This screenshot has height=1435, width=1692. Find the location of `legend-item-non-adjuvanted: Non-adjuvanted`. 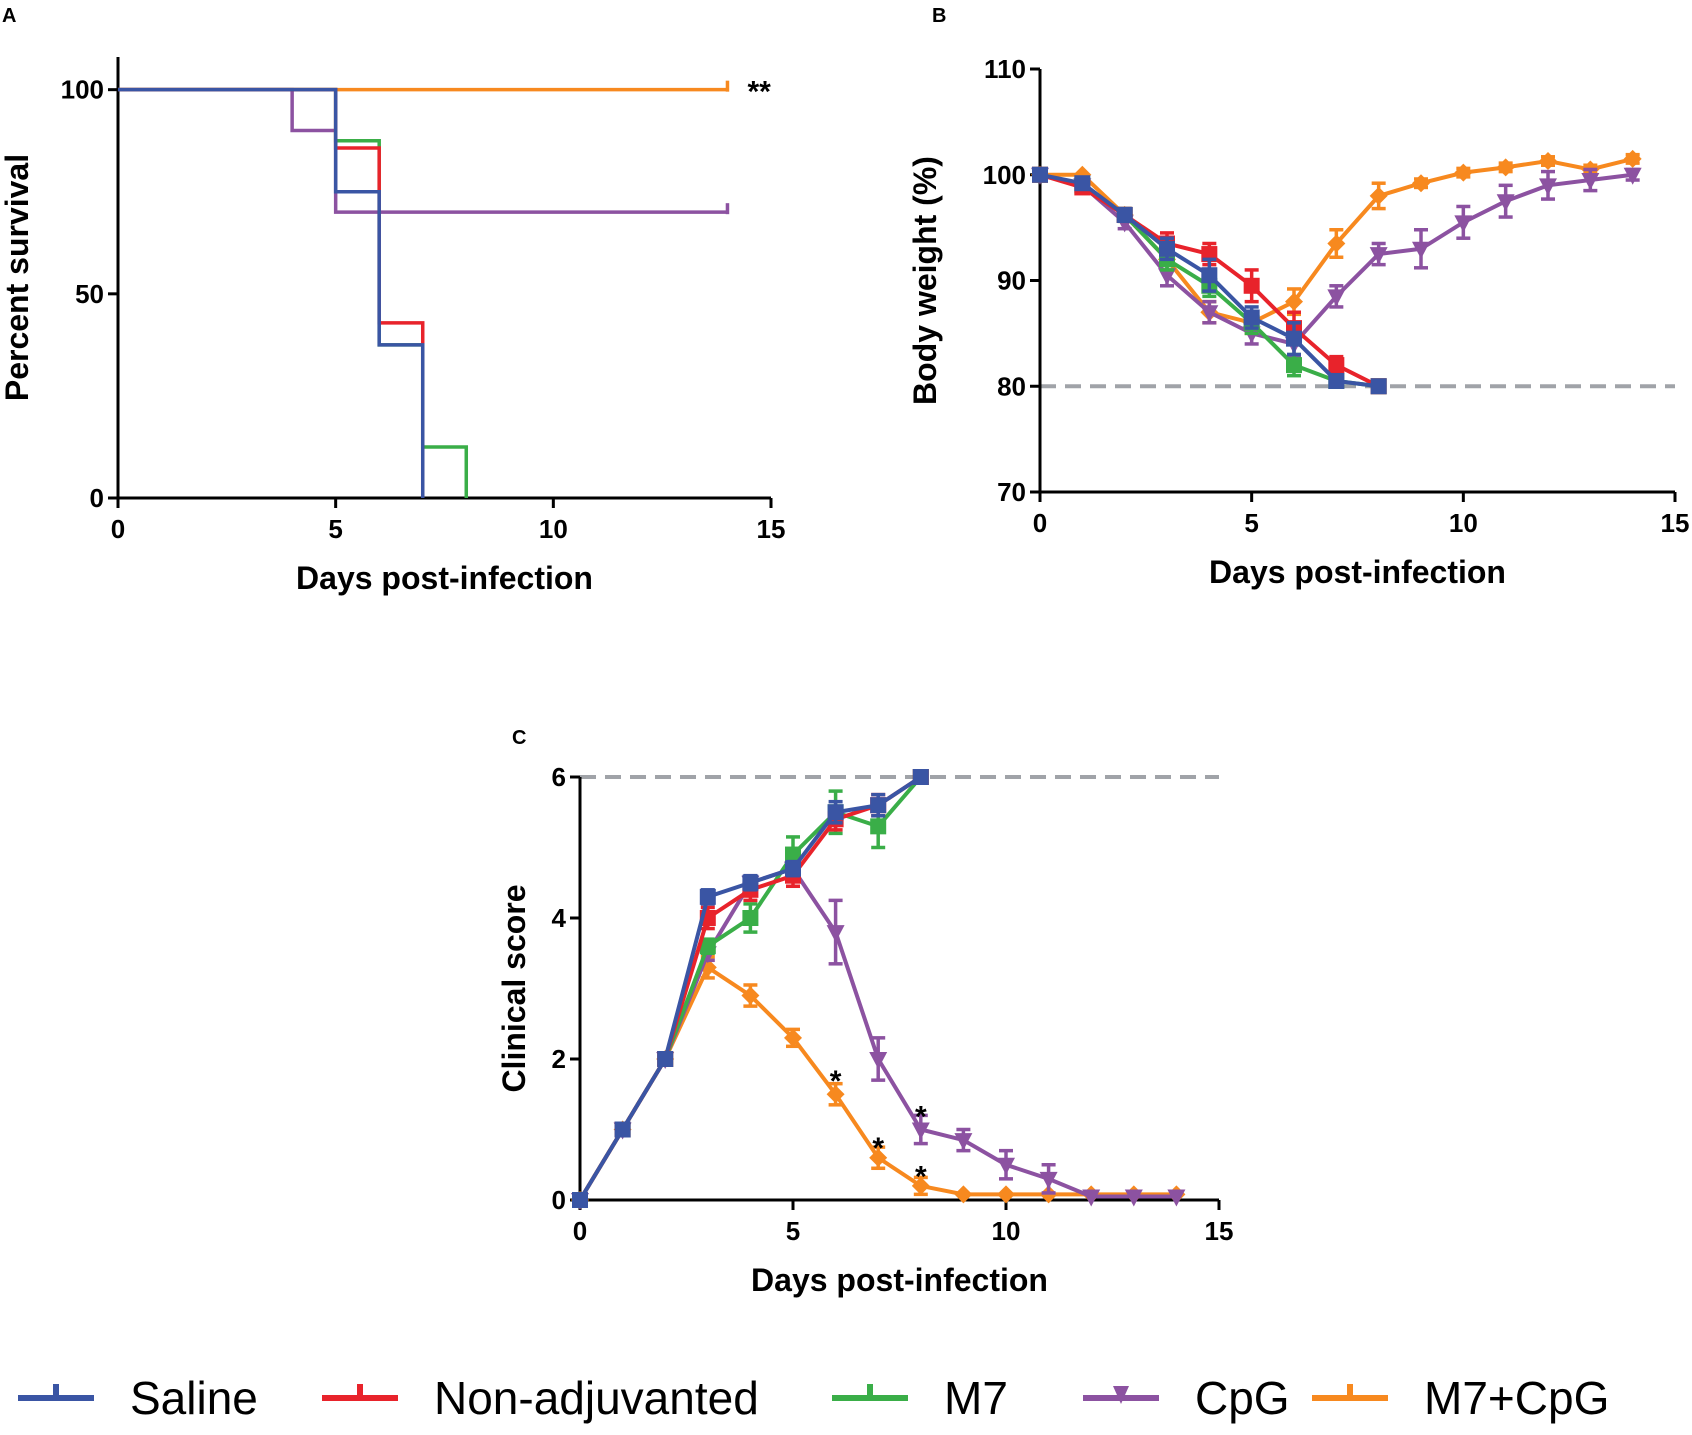

legend-item-non-adjuvanted: Non-adjuvanted is located at coordinates (540, 1398).